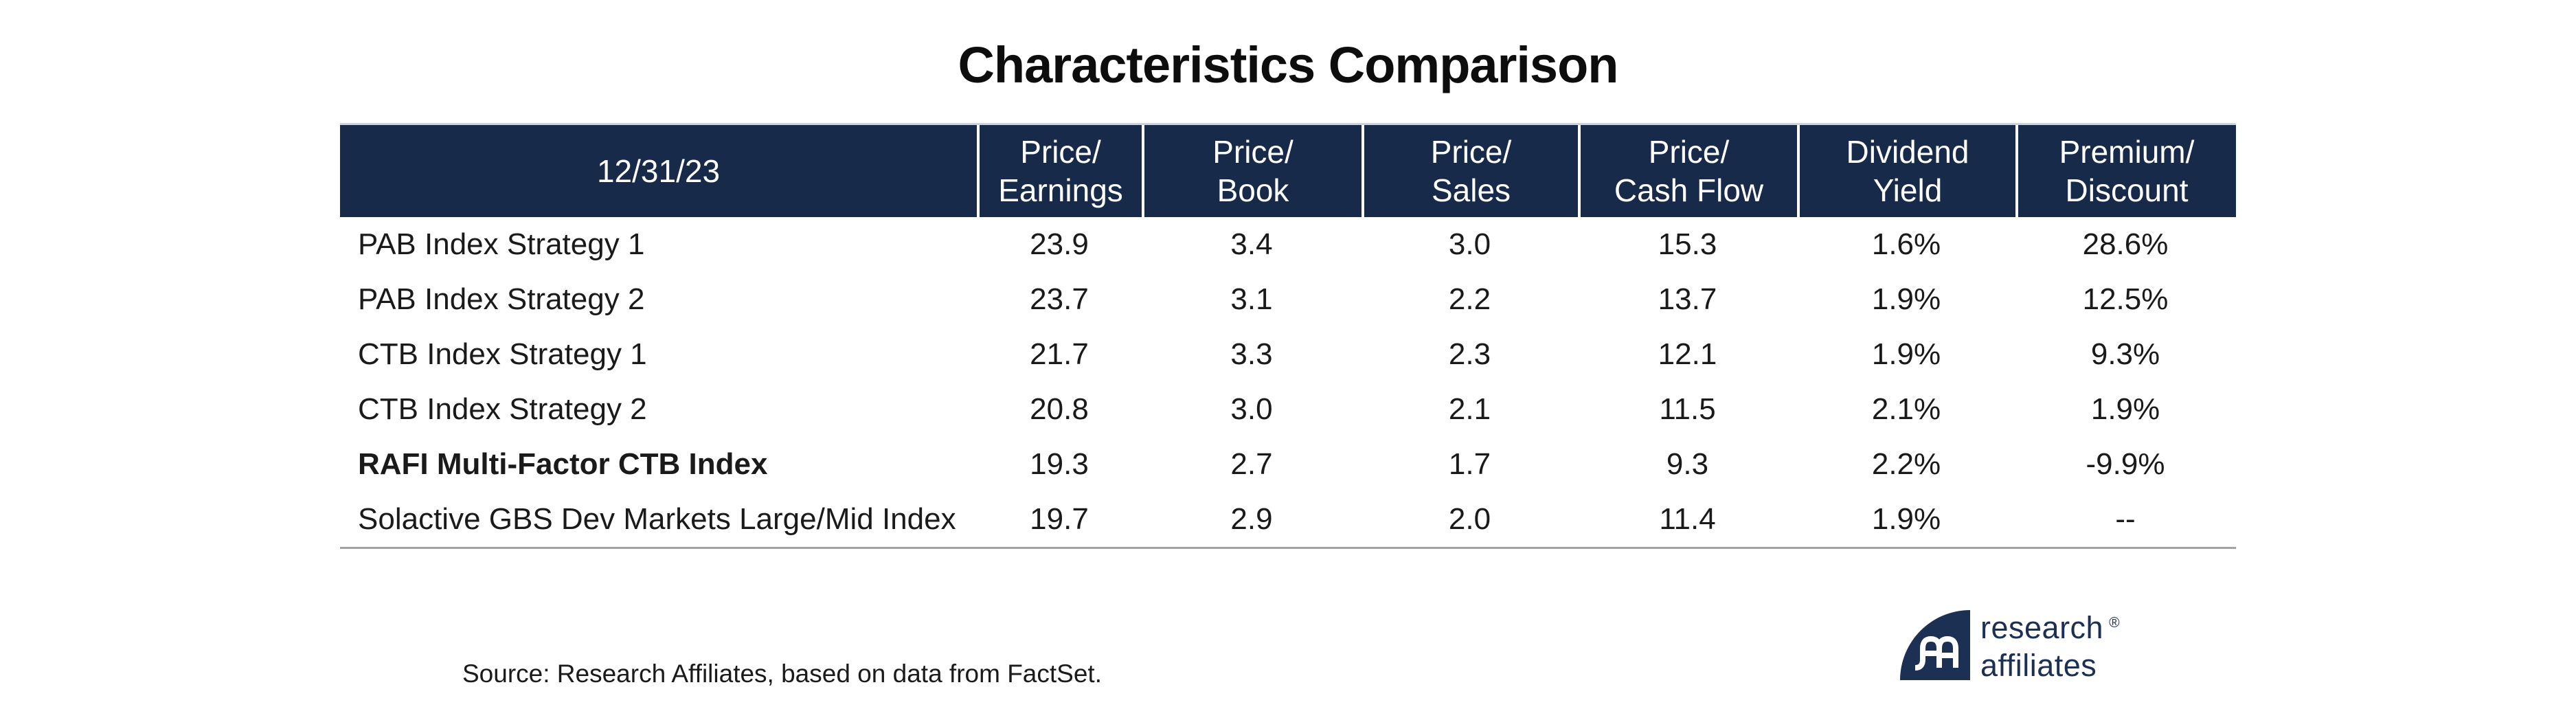  Describe the element at coordinates (1689, 190) in the screenshot. I see `column-header-line: Cash Flow` at that location.